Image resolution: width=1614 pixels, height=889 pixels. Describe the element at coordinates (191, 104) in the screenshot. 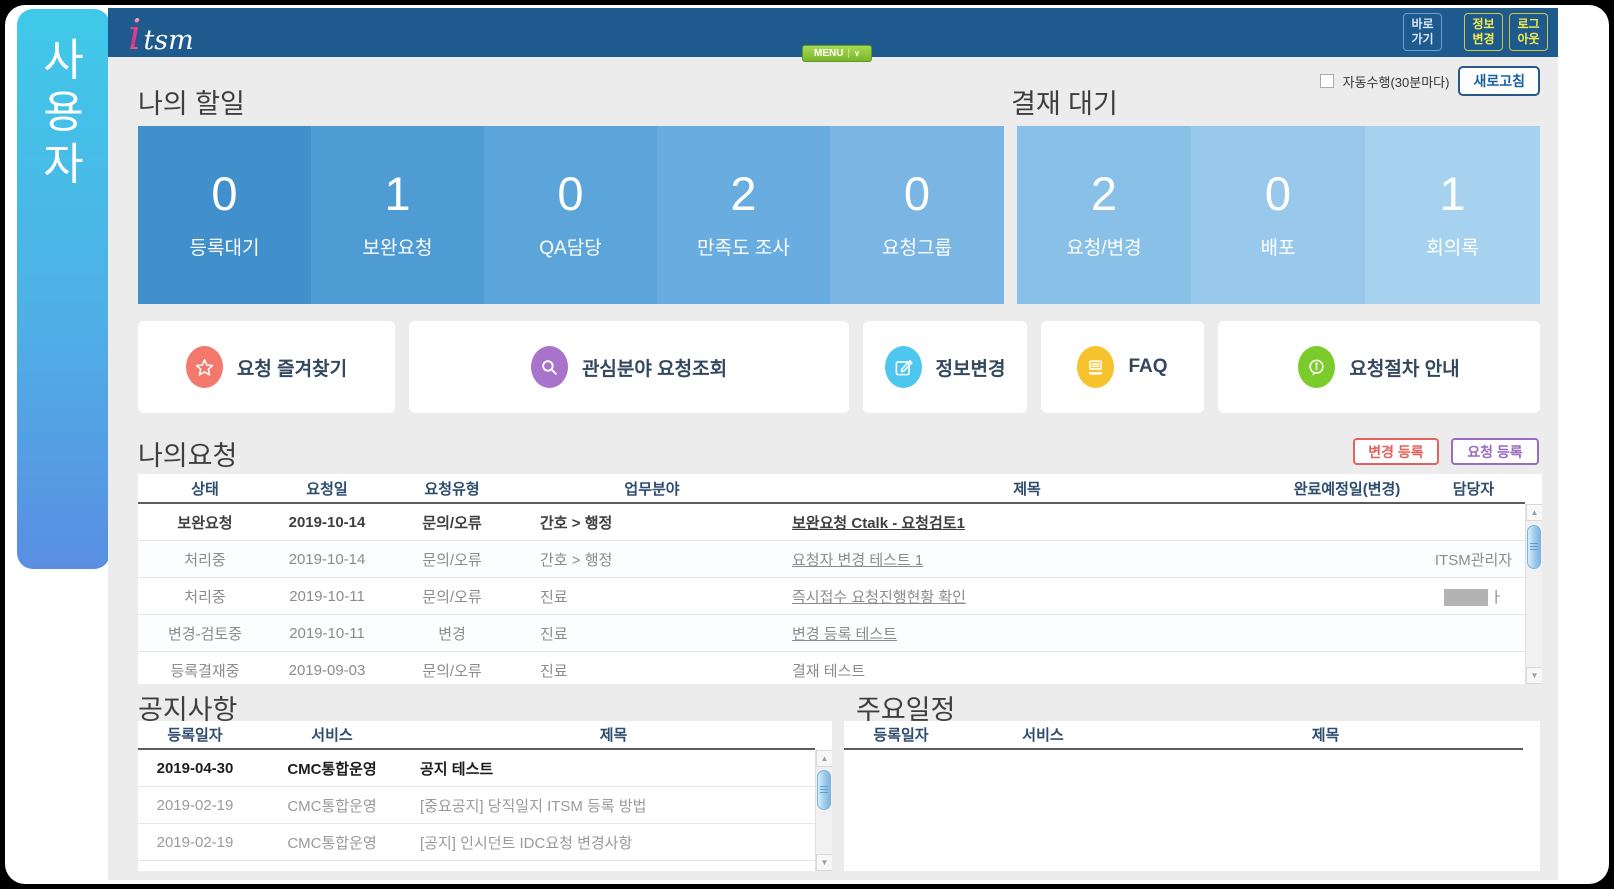

I see `todo-section-title: 나의 할일` at that location.